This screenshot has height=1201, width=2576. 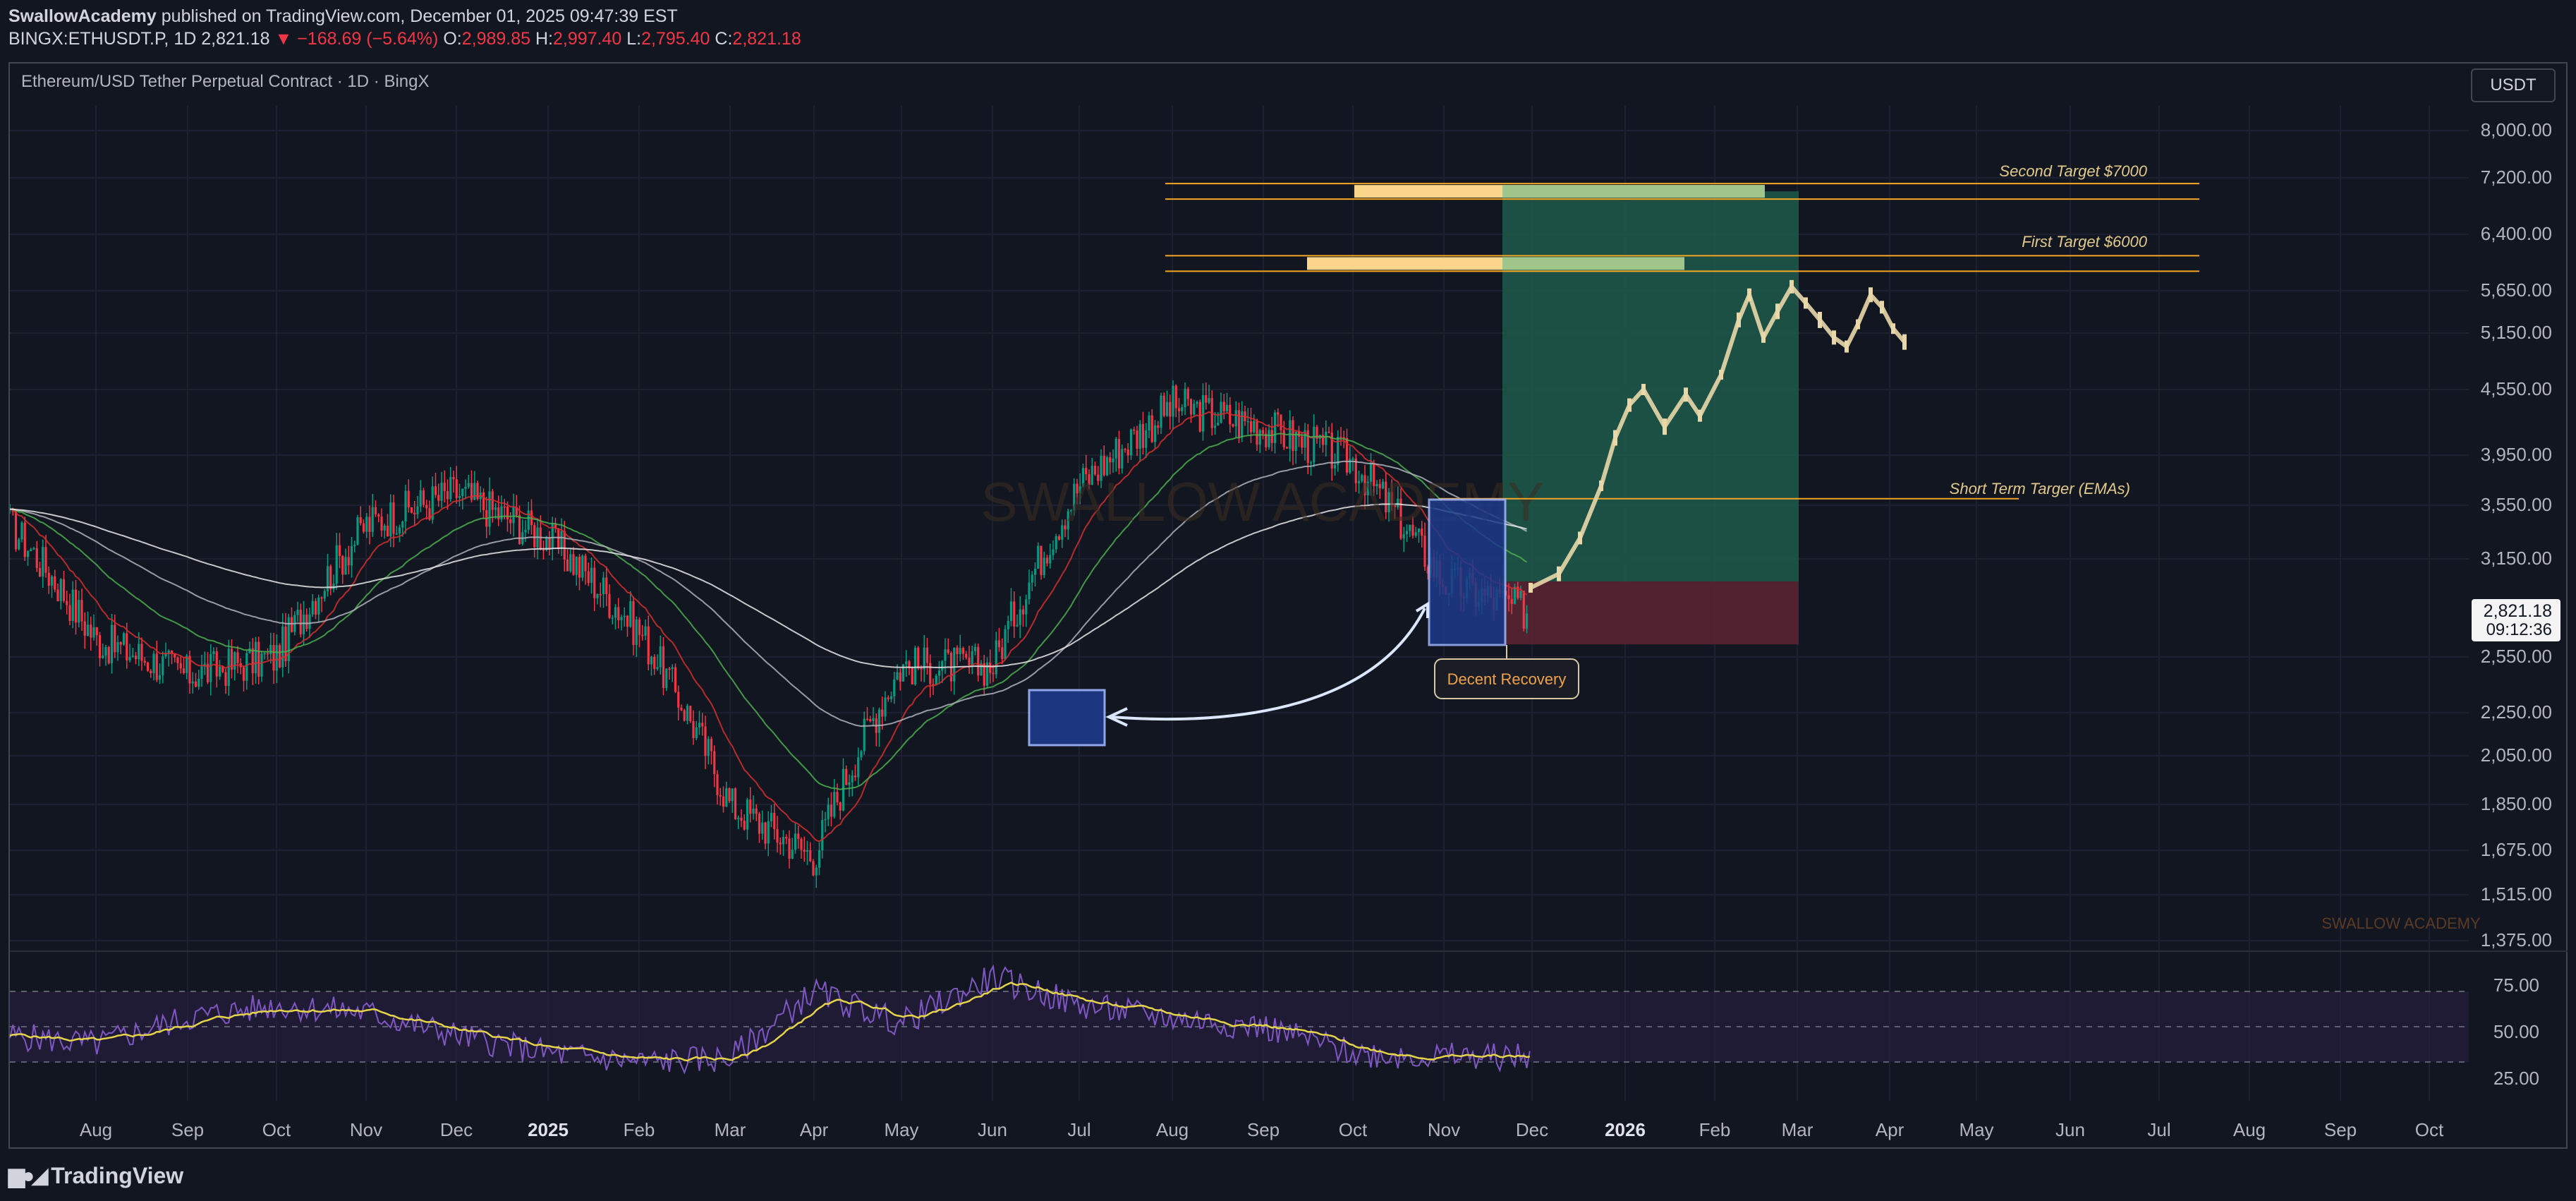 I want to click on price-tick-label: 3,950.00, so click(x=2516, y=454).